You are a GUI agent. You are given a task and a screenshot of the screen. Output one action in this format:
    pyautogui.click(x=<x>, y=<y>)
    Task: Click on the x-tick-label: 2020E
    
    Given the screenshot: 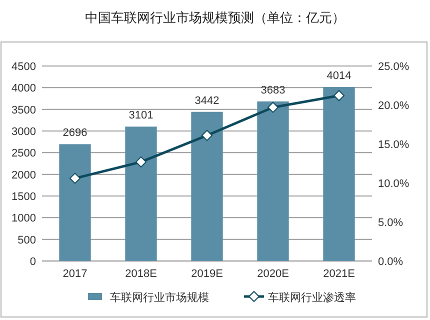 What is the action you would take?
    pyautogui.click(x=273, y=274)
    